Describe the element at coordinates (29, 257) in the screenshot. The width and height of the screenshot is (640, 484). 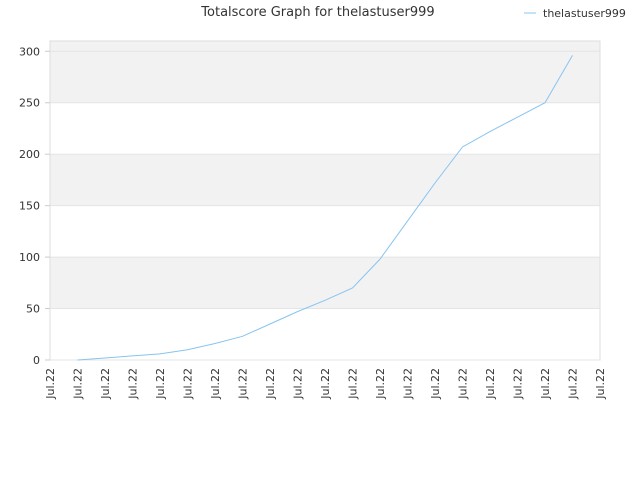
I see `y-tick-label: 100` at that location.